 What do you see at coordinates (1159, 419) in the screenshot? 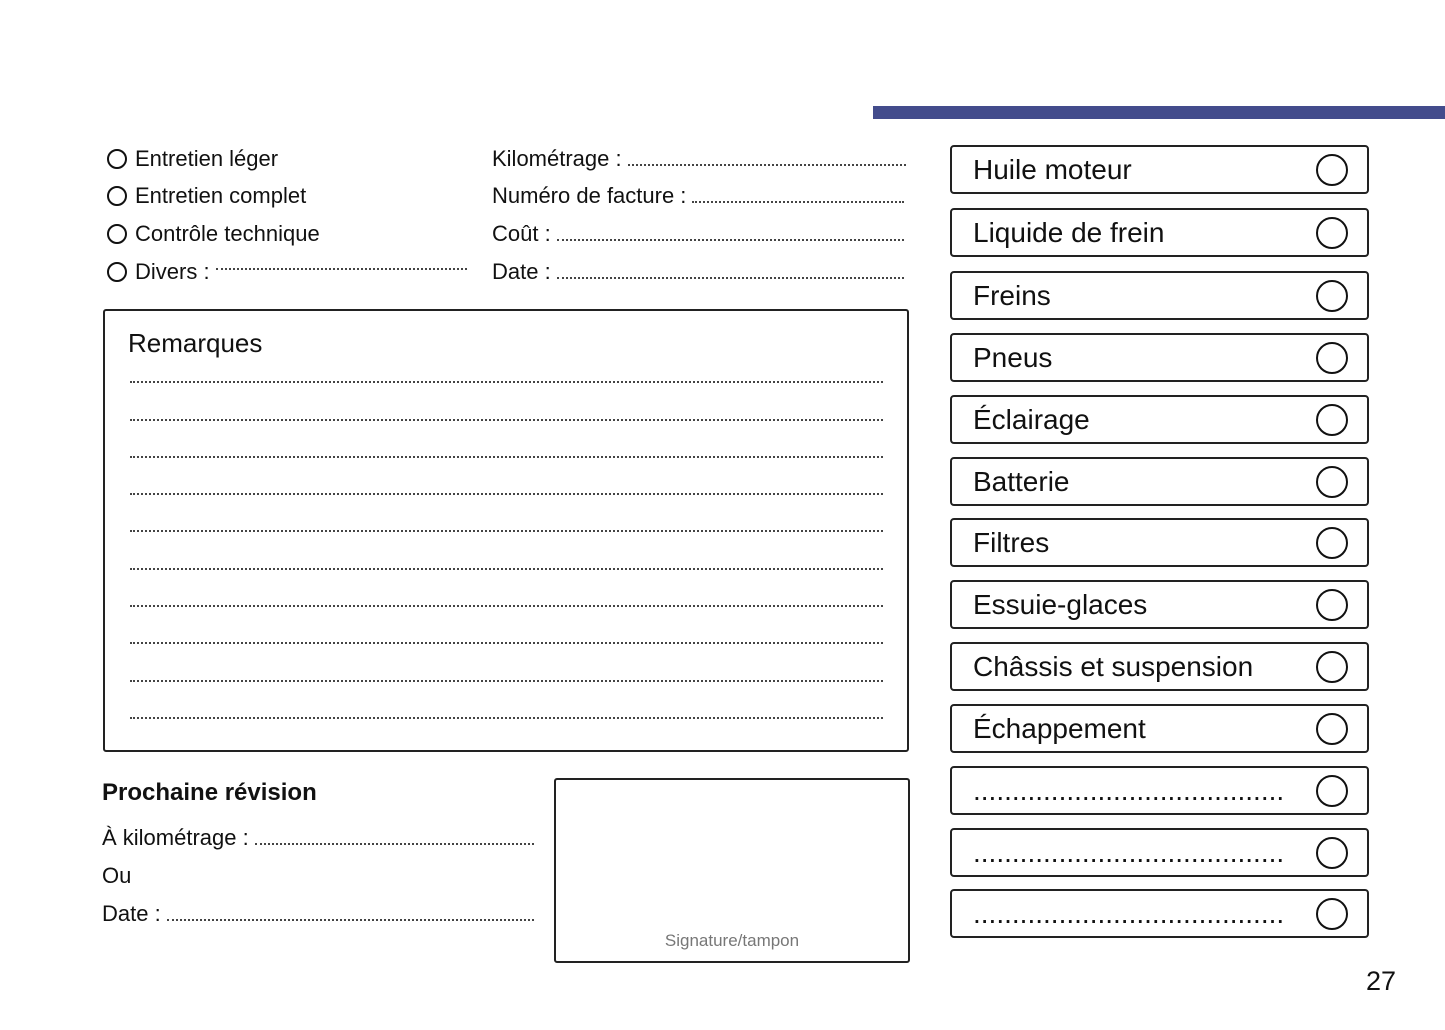
I see `checklist-item: Éclairage` at bounding box center [1159, 419].